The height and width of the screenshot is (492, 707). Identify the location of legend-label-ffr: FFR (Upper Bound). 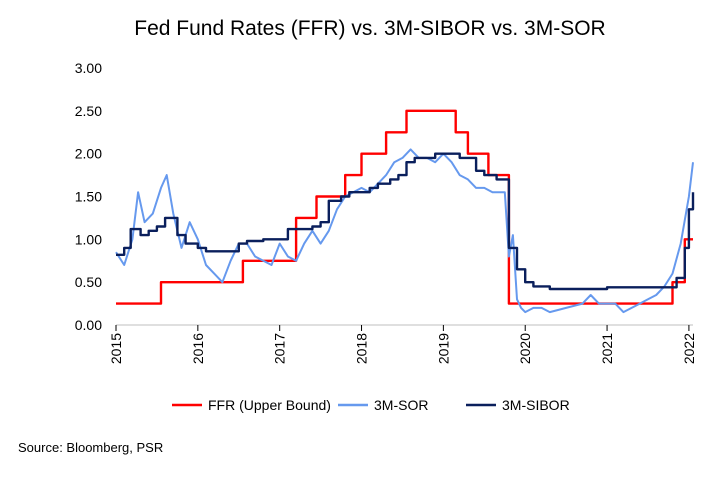
(269, 405).